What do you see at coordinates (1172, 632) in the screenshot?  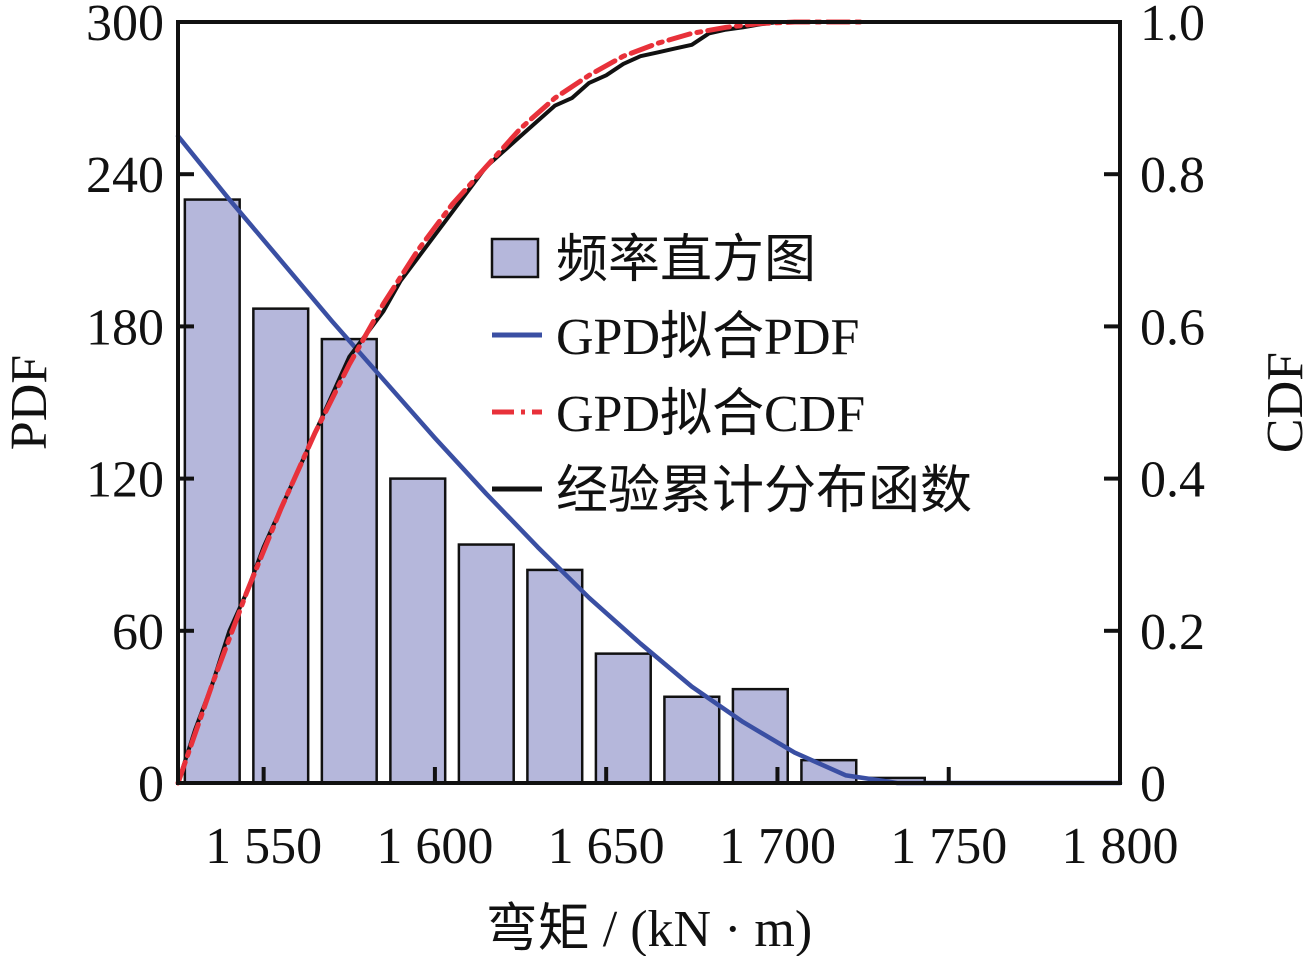 I see `y-right-tick-label-2: 0.2` at bounding box center [1172, 632].